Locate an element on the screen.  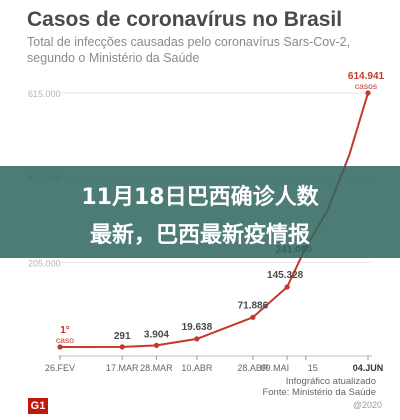
credit-line-1: Infográfico atualizado is located at coordinates (330, 381).